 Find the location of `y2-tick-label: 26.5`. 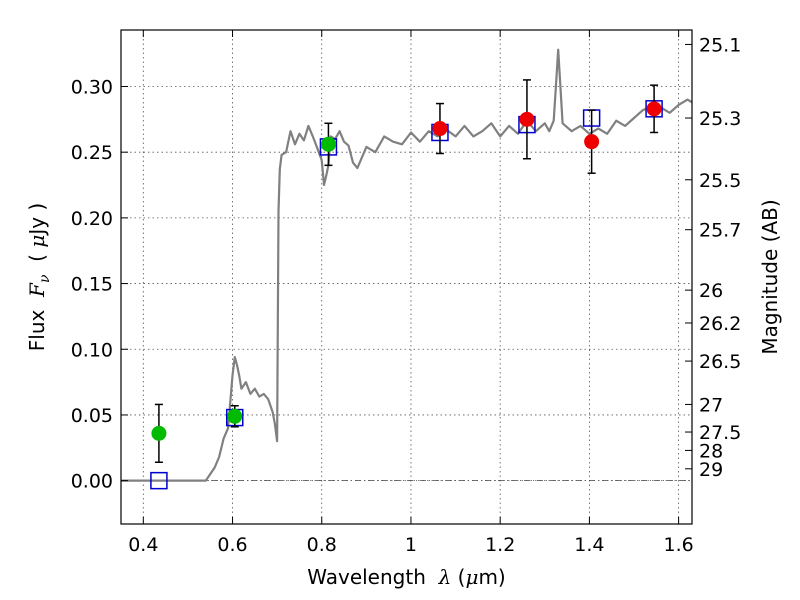

y2-tick-label: 26.5 is located at coordinates (720, 362).